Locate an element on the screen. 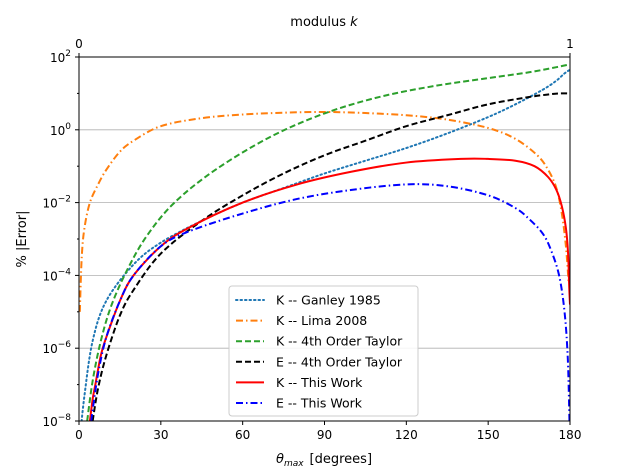 Image resolution: width=634 pixels, height=476 pixels. legend-label-4: K -- This Work is located at coordinates (319, 382).